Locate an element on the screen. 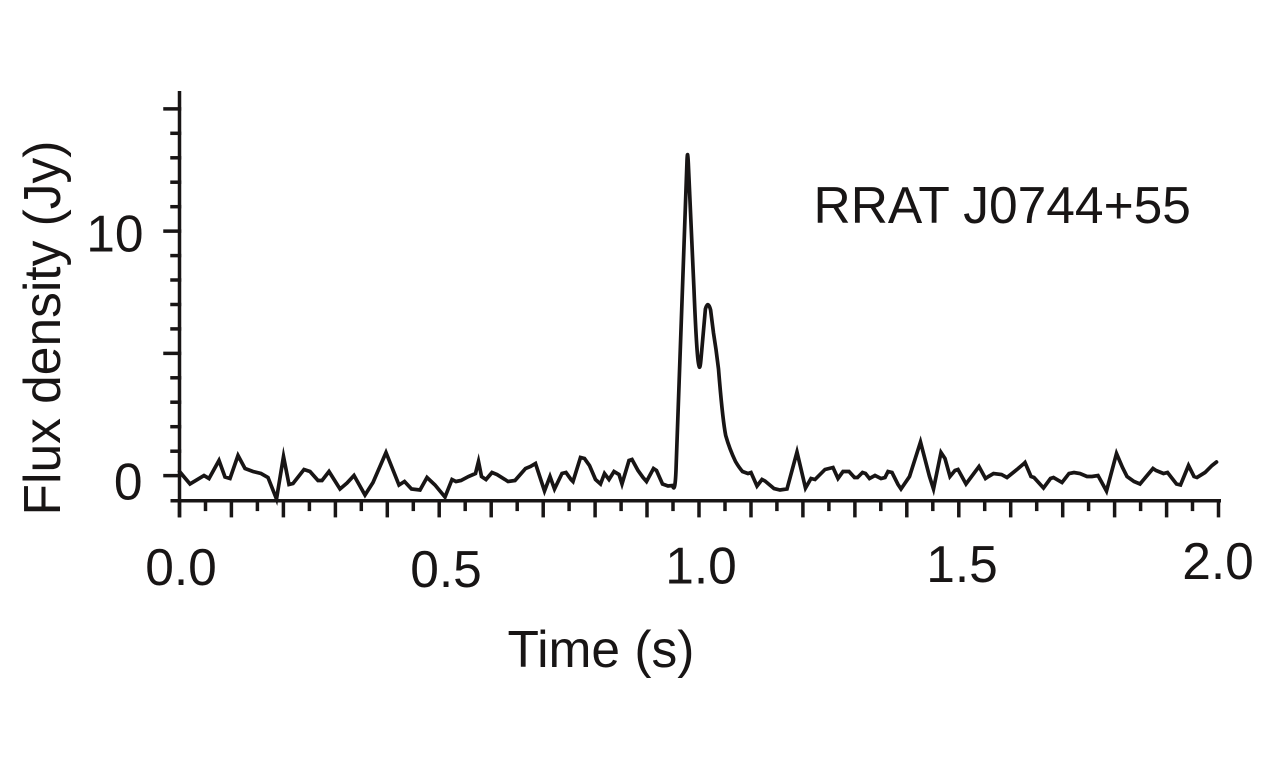  svg-text: 0.5 is located at coordinates (446, 569).